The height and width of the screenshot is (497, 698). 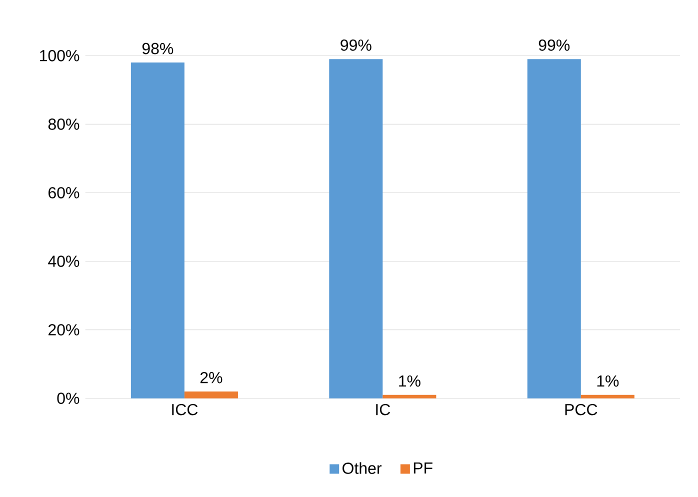 I want to click on y-tick-label: 60%, so click(x=64, y=192).